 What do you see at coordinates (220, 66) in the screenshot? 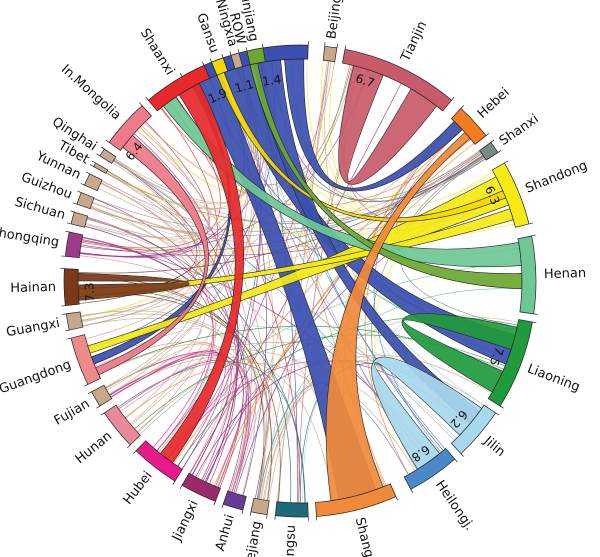
I see `arc-gansu` at bounding box center [220, 66].